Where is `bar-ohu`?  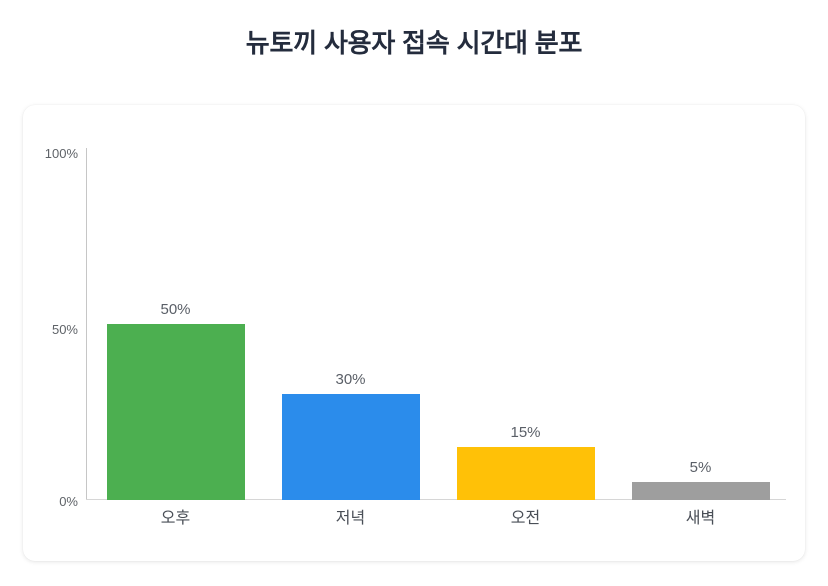
bar-ohu is located at coordinates (175, 412).